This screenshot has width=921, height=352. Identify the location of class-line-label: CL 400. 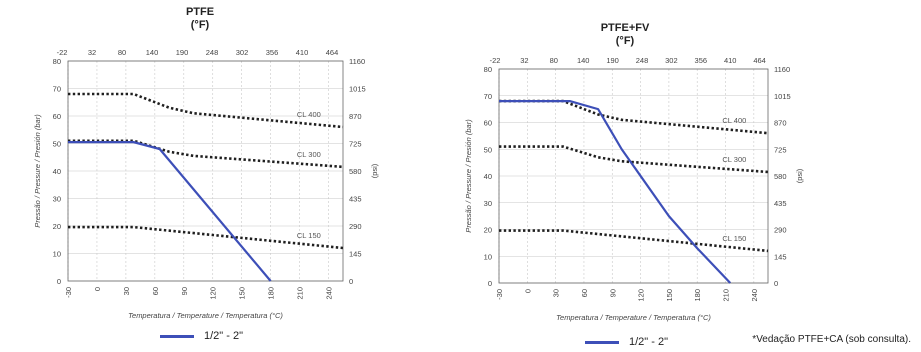
(309, 114).